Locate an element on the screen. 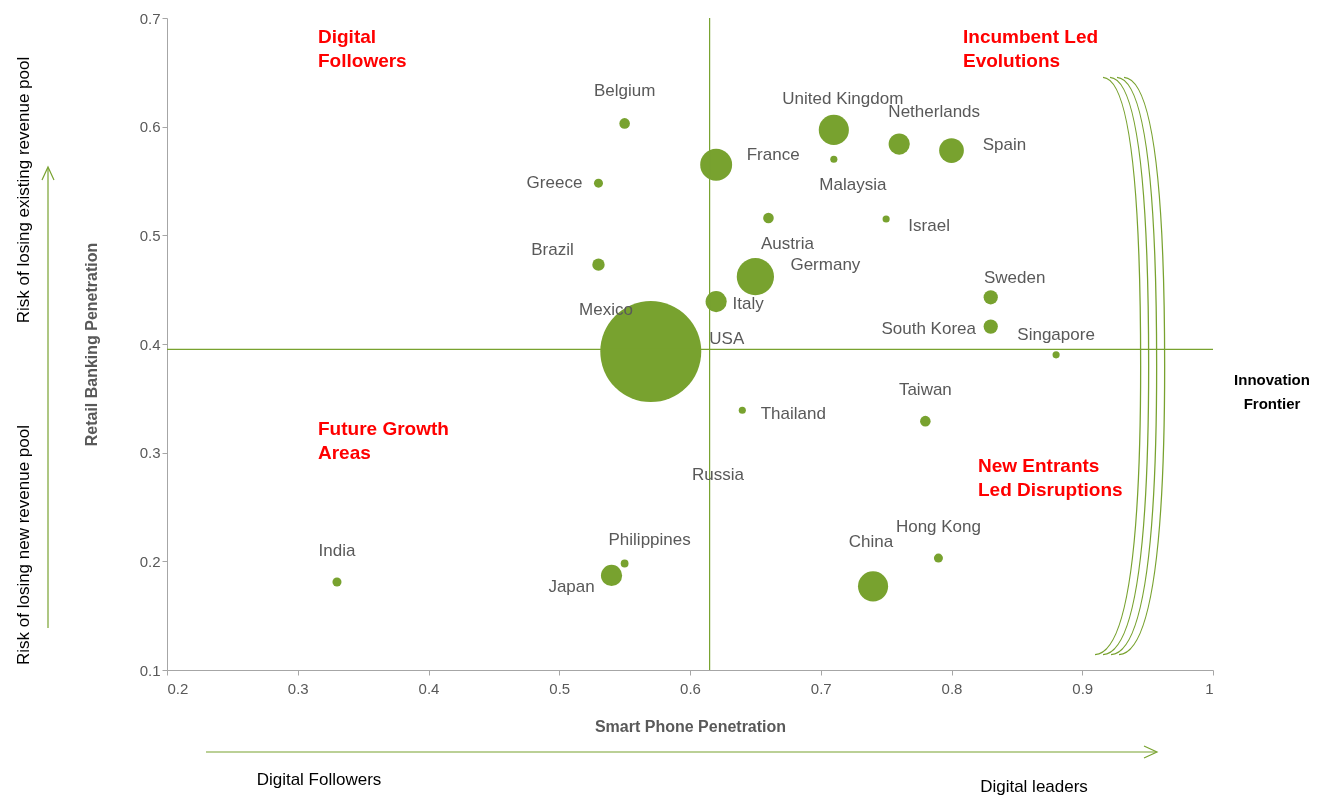 This screenshot has height=799, width=1328. x-tick-label: 0.5 is located at coordinates (560, 688).